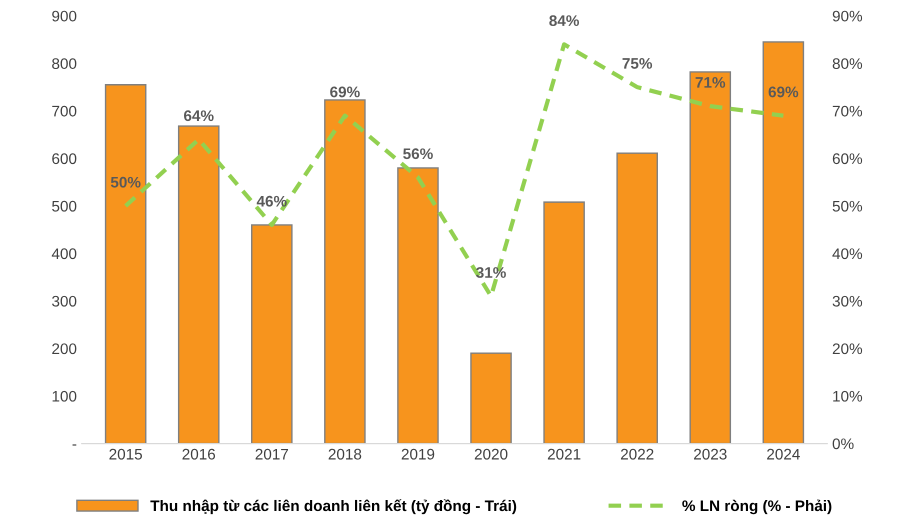  I want to click on x-tick-label: 2019, so click(418, 454).